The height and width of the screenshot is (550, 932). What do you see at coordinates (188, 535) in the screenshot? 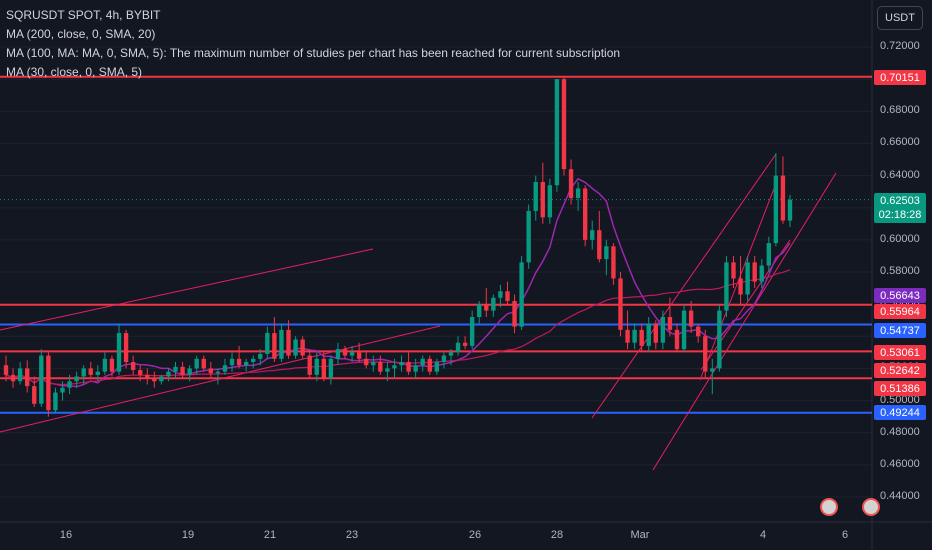
I see `x-tick-label: 19` at bounding box center [188, 535].